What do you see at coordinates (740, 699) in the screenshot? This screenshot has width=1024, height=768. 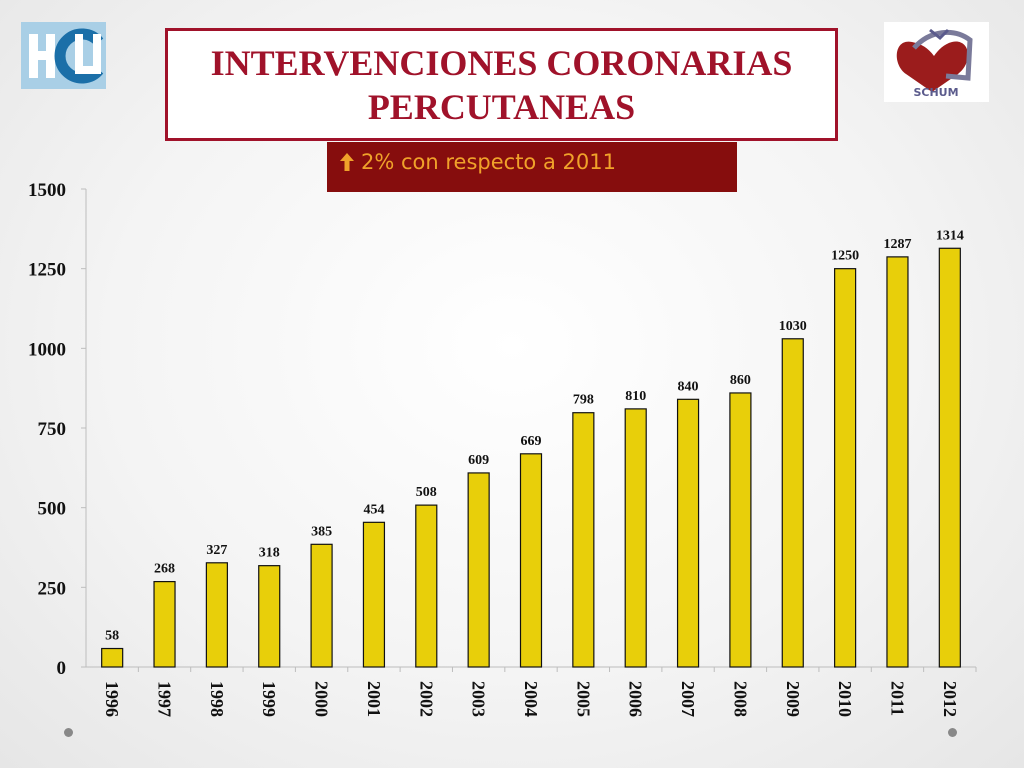 I see `x-tick-label: 2008` at bounding box center [740, 699].